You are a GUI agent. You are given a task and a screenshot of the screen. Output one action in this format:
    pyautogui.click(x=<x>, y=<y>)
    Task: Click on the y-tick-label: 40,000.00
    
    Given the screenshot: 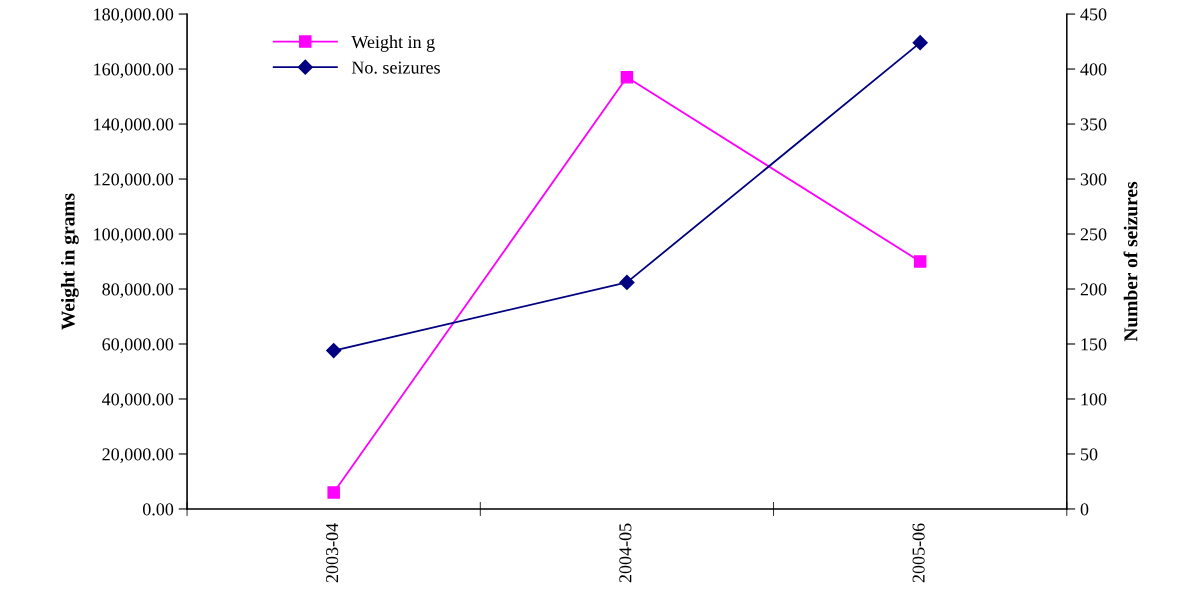 What is the action you would take?
    pyautogui.click(x=138, y=401)
    